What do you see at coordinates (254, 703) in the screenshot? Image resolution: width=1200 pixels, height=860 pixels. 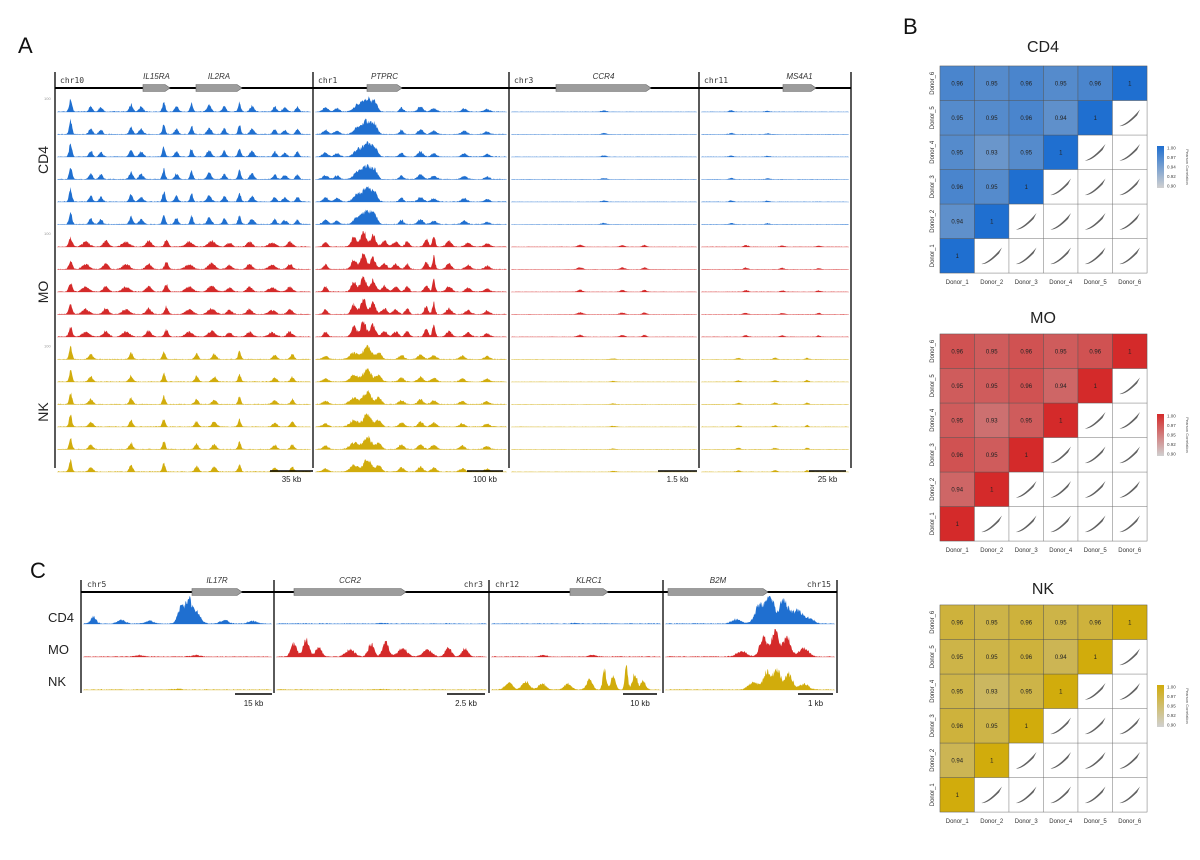 I see `panel-c-scale-bar-label: 15 kb` at bounding box center [254, 703].